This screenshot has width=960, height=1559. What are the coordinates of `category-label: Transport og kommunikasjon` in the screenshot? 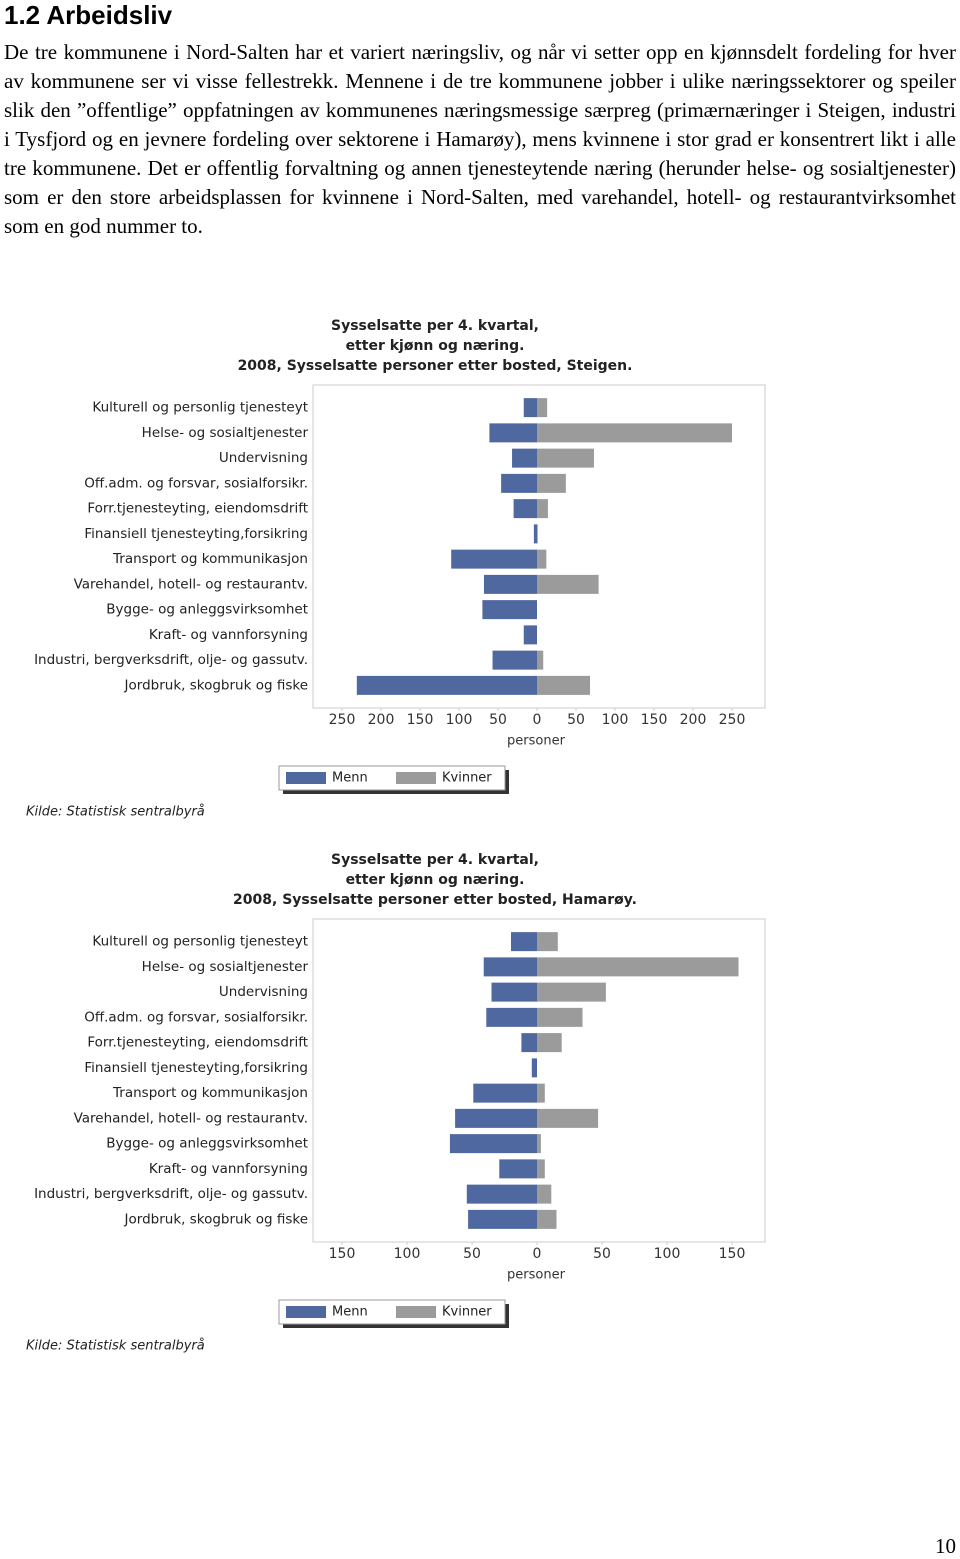 It's located at (210, 1093).